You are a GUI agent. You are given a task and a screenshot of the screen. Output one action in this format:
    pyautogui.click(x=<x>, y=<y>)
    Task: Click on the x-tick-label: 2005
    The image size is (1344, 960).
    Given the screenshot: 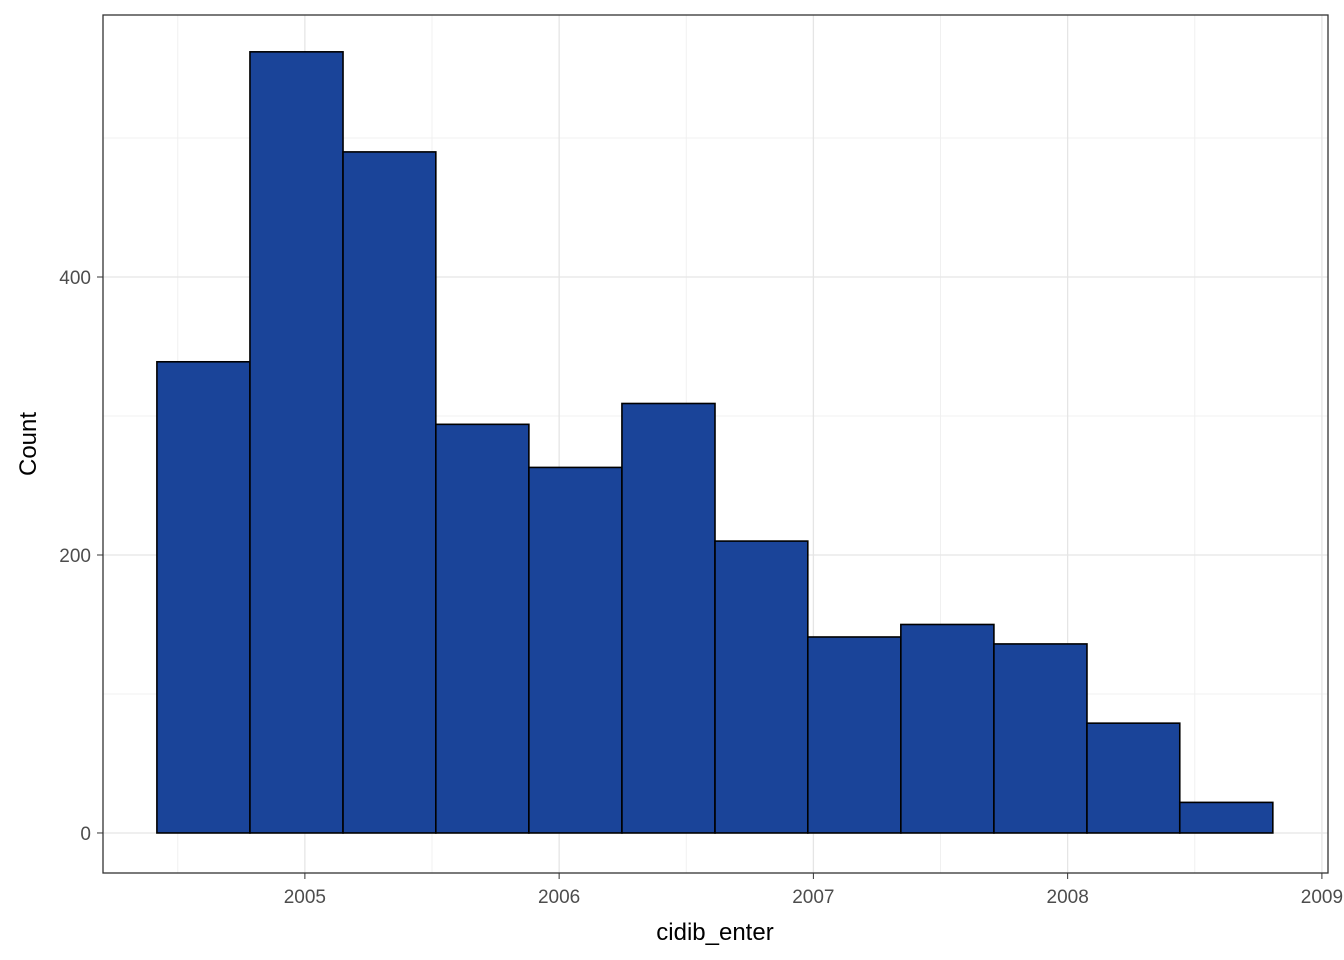 What is the action you would take?
    pyautogui.click(x=305, y=897)
    